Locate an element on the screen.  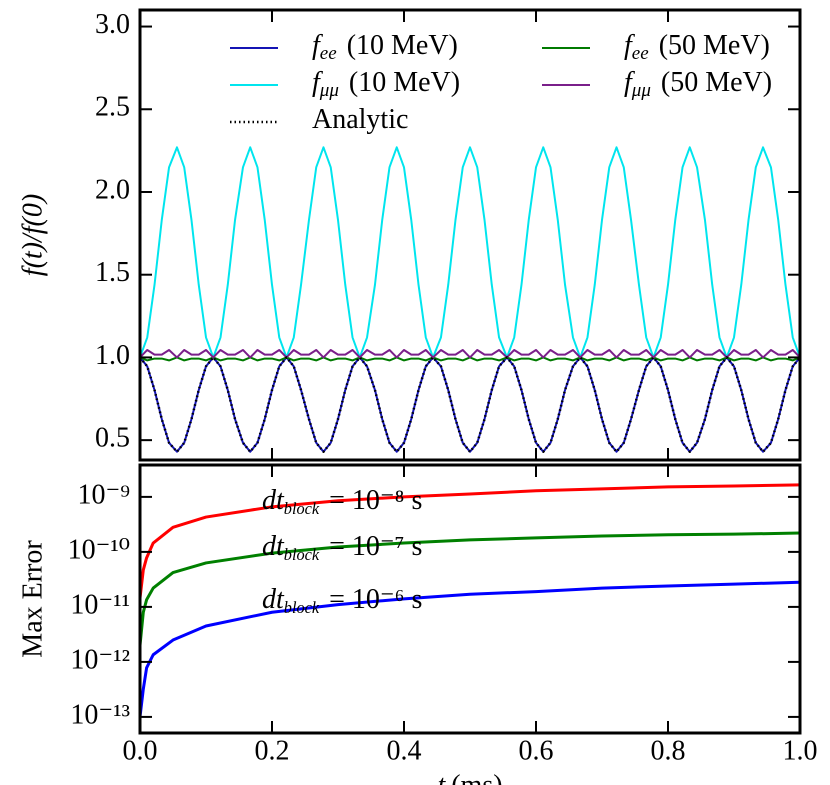
y-tick-label: 1.0 is located at coordinates (112, 355).